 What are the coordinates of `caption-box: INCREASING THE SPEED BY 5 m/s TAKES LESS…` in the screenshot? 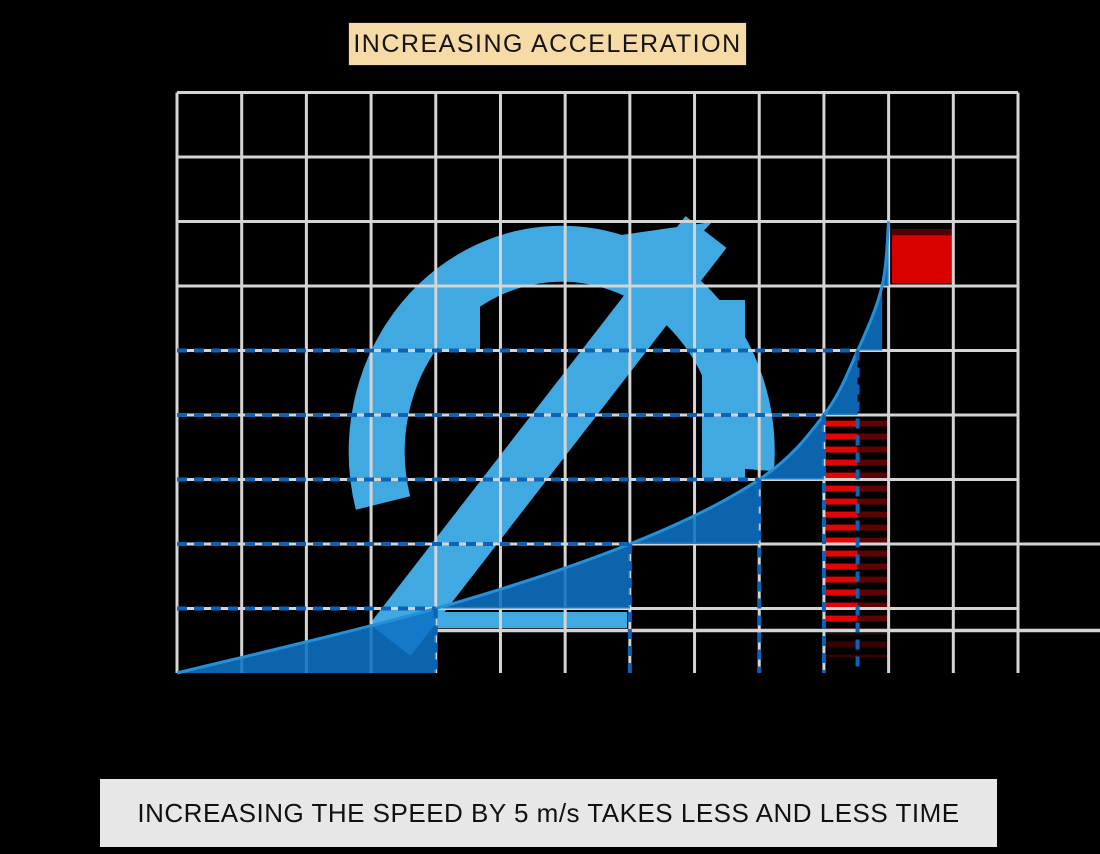 It's located at (548, 813).